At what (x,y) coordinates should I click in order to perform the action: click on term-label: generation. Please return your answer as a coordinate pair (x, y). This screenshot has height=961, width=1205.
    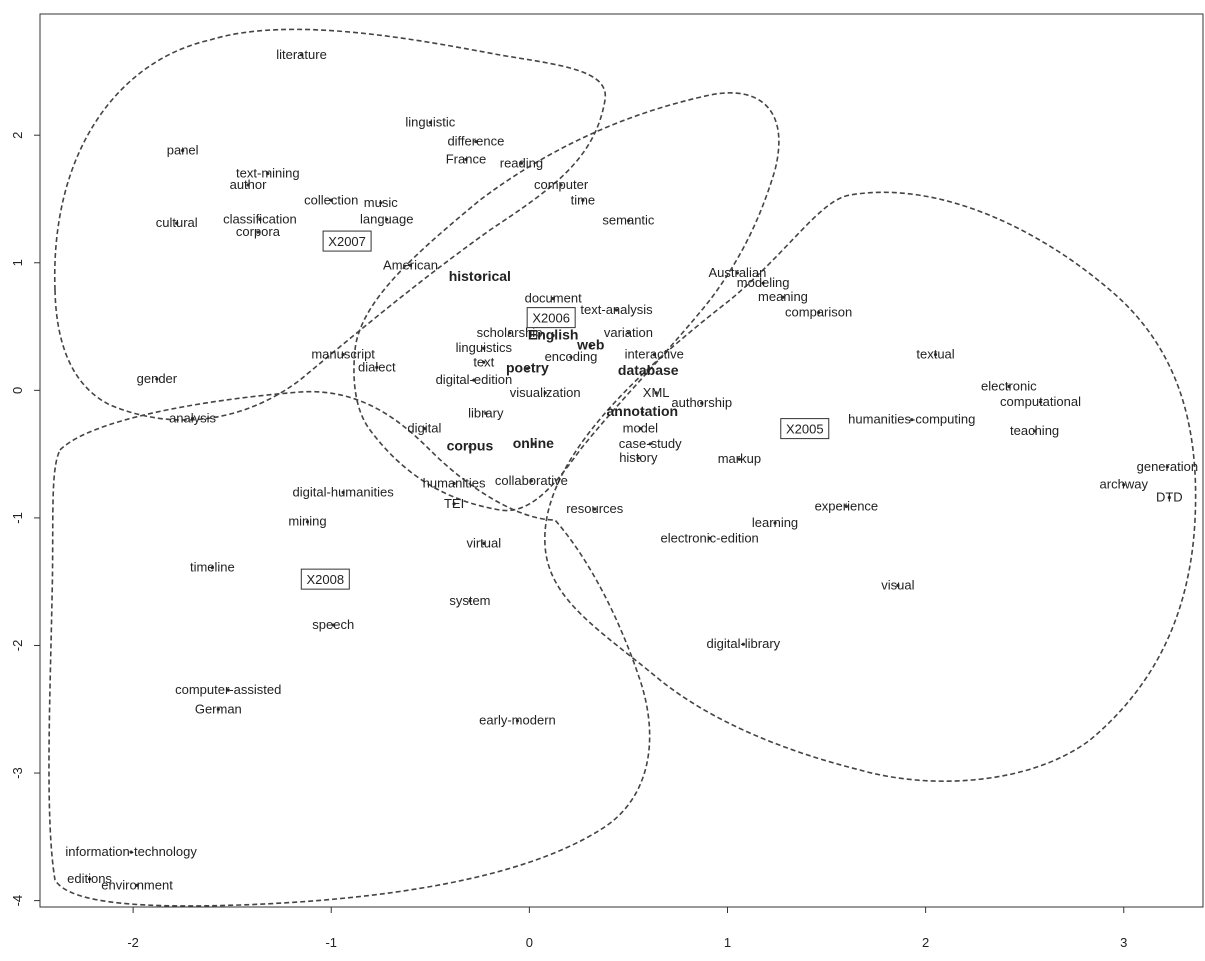
    Looking at the image, I should click on (1167, 466).